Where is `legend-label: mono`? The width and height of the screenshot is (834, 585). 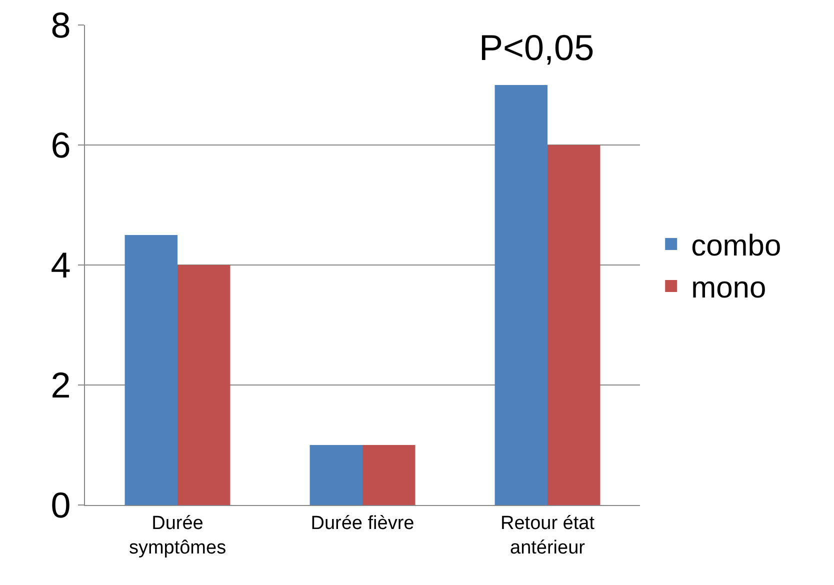 legend-label: mono is located at coordinates (728, 288).